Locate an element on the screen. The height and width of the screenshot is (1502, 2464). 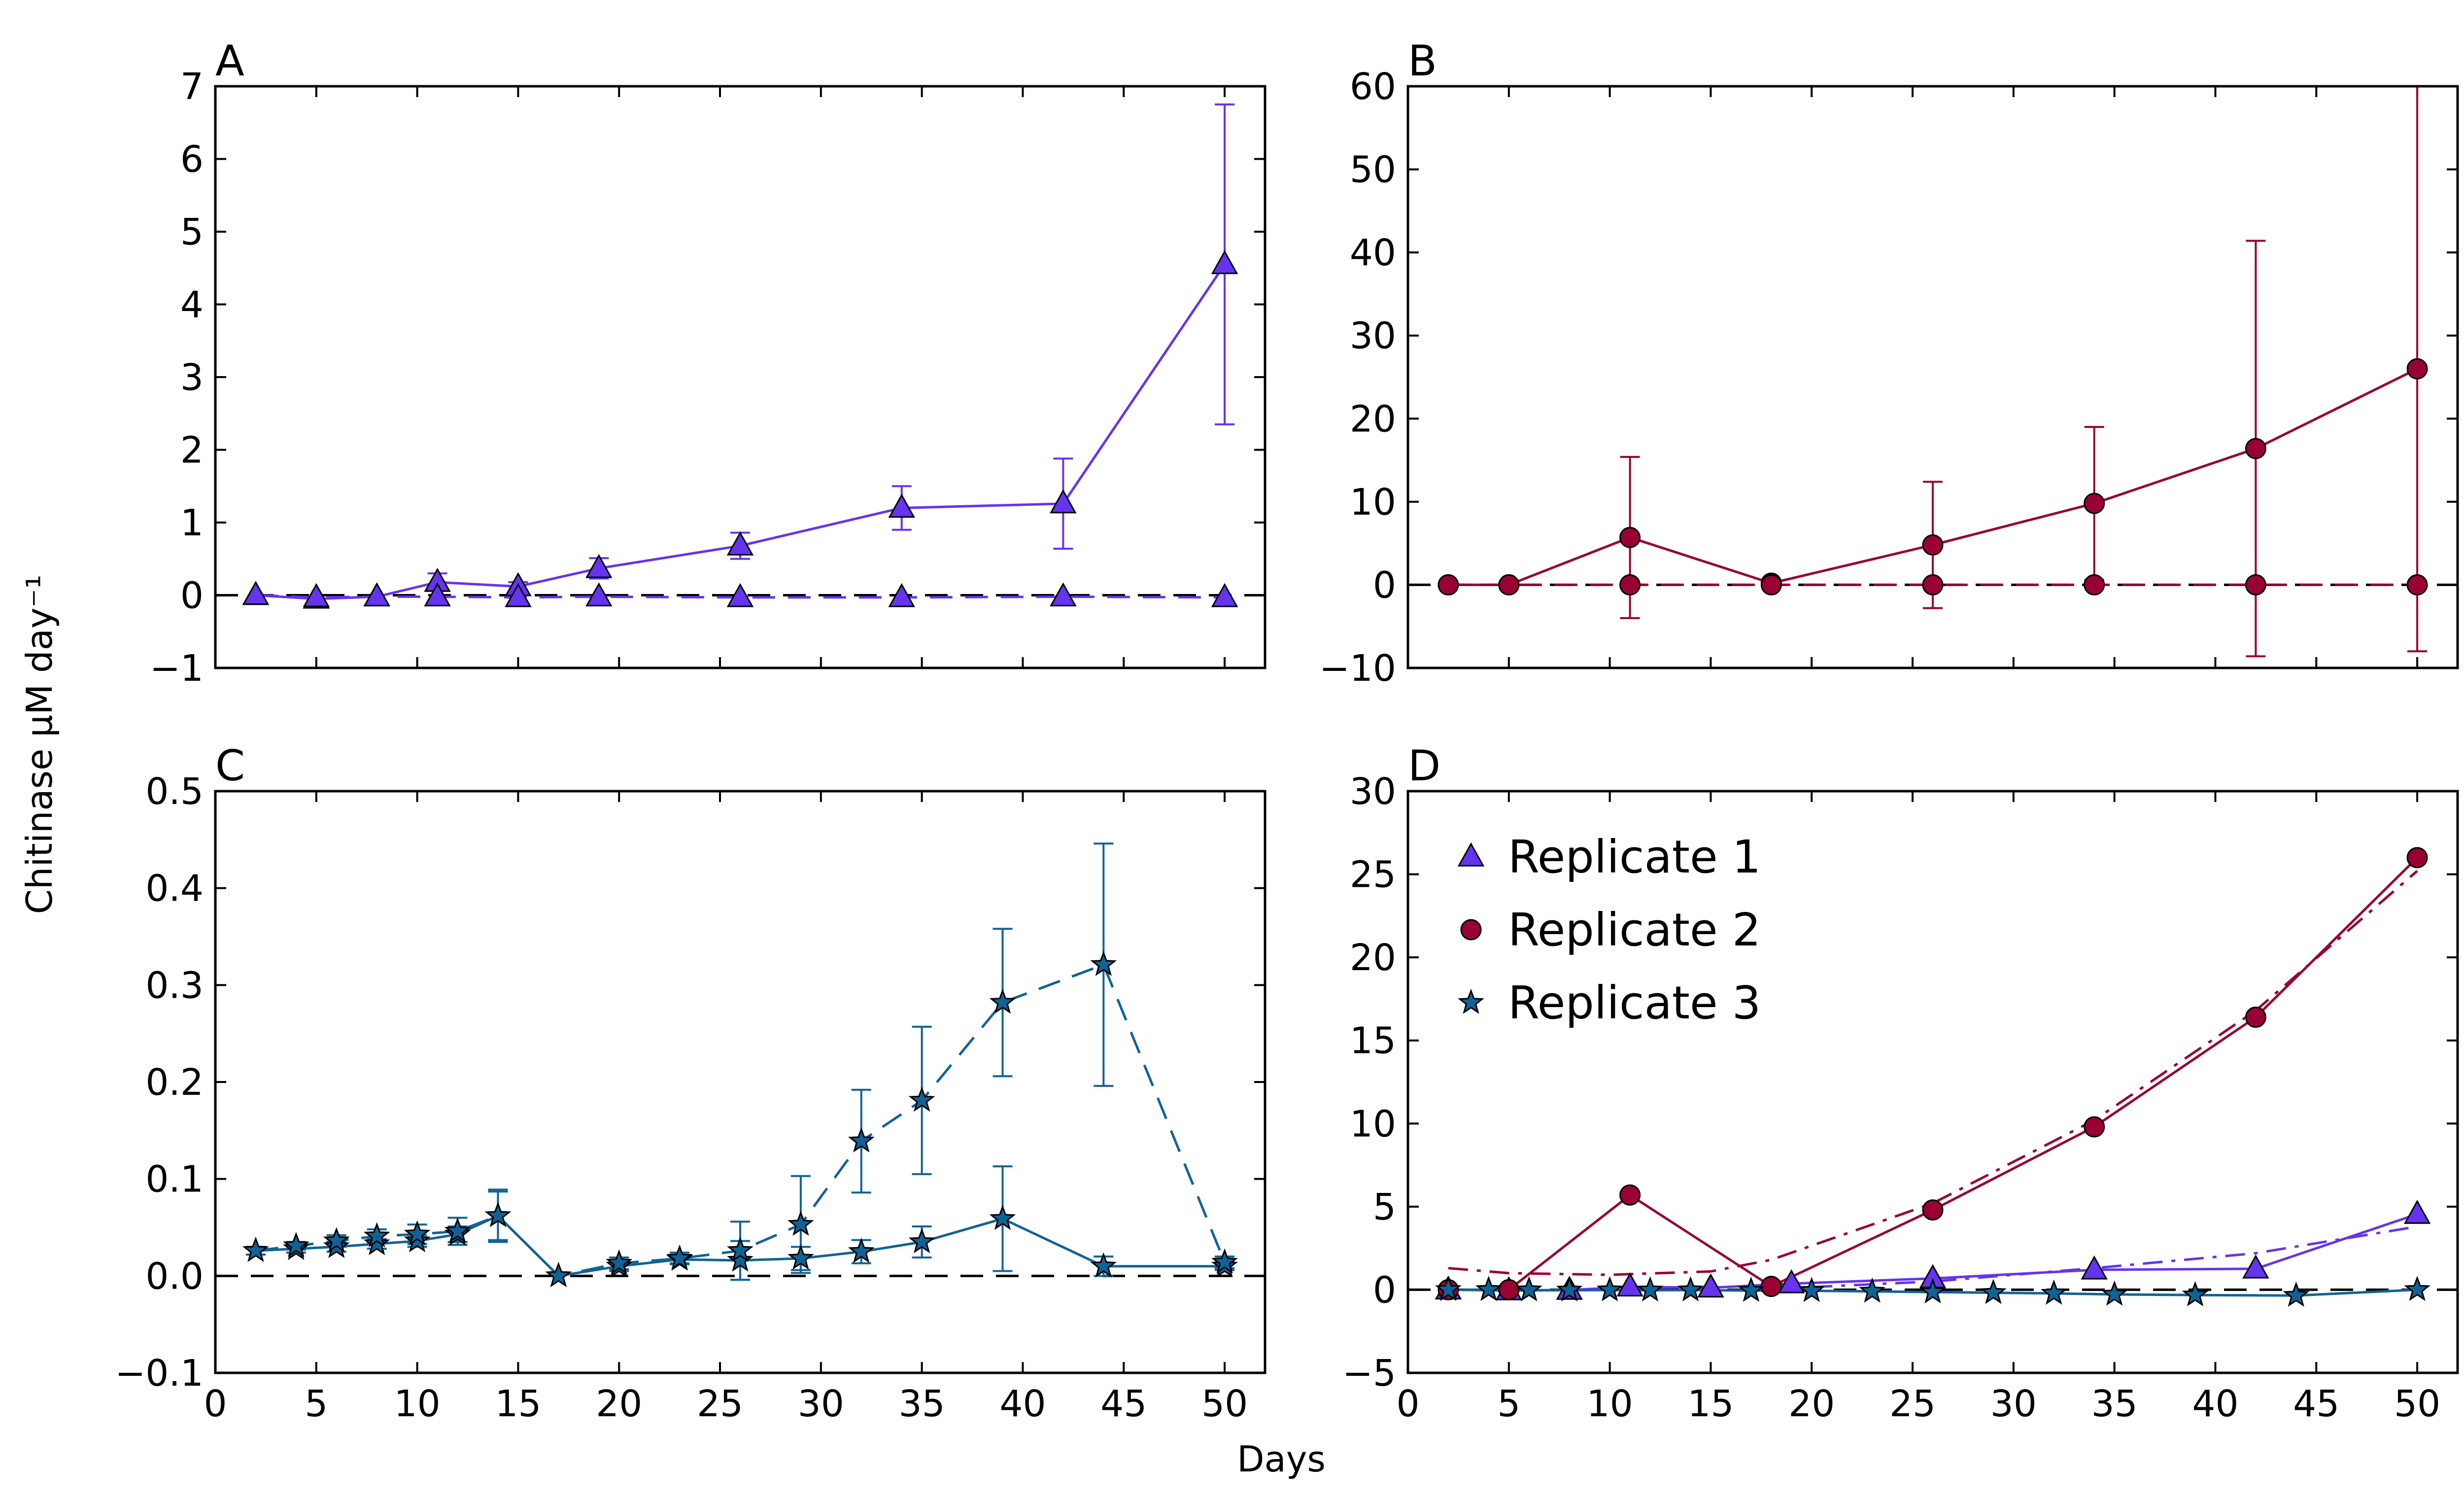
legend-label: Replicate 1 is located at coordinates (1634, 857).